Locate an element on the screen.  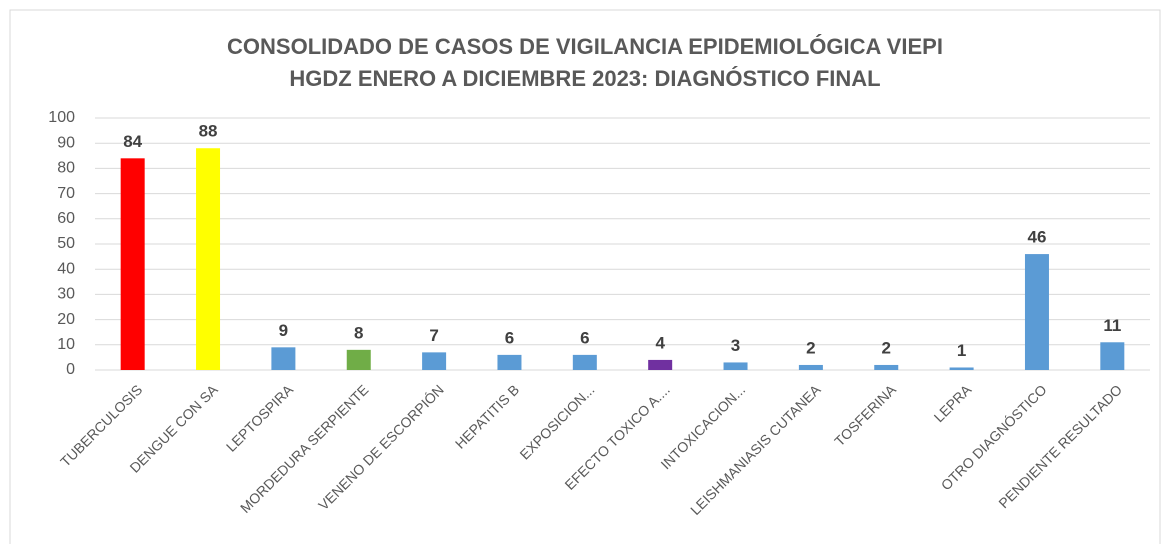
y-tick-label: 20 is located at coordinates (66, 319).